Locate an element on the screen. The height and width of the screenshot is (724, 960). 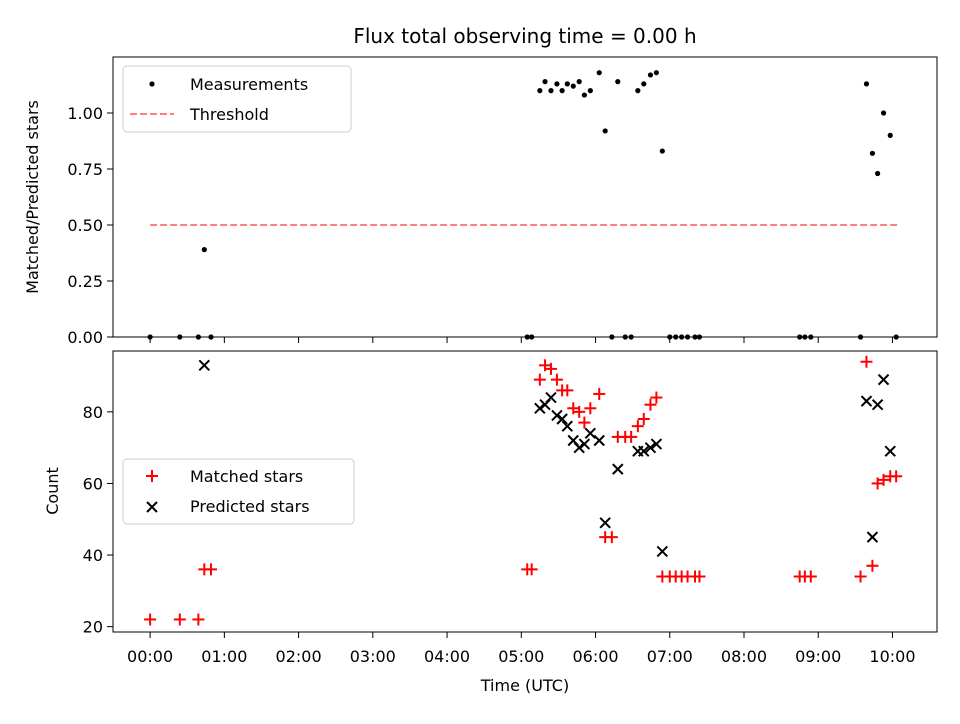
y-tick-label: 60 is located at coordinates (93, 483).